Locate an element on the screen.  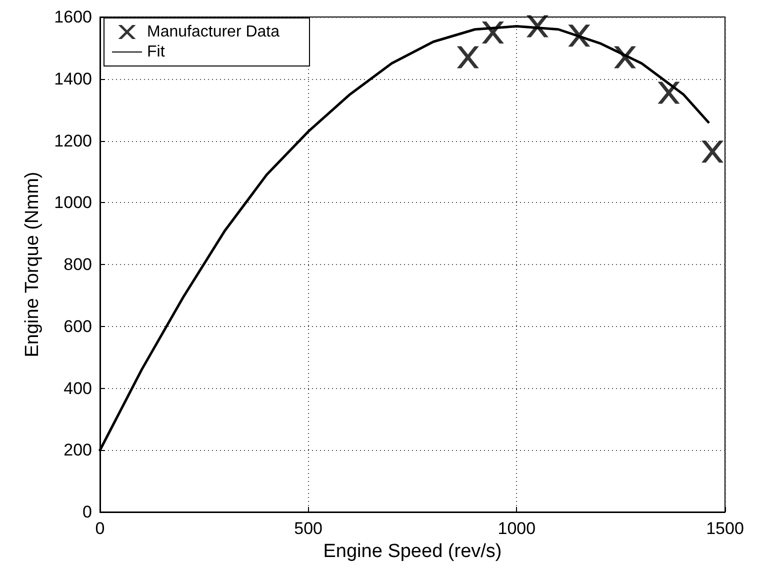
y-tick-label: 800 is located at coordinates (78, 264).